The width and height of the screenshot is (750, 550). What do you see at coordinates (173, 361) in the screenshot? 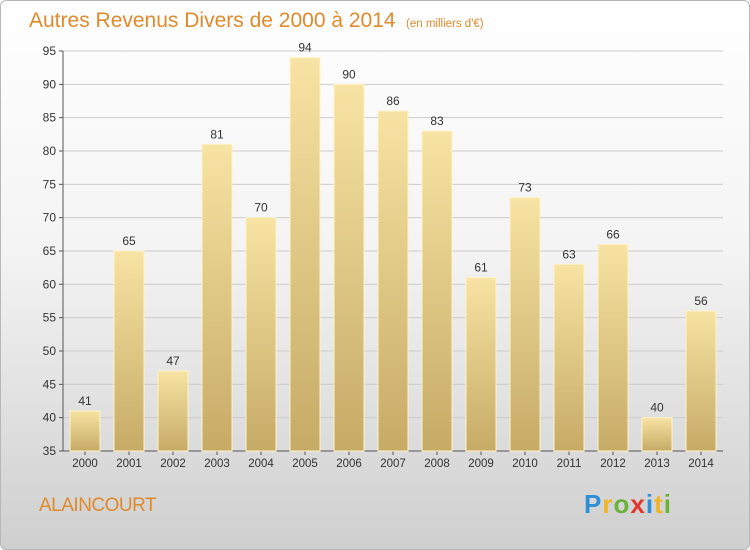
I see `data-label: 47` at bounding box center [173, 361].